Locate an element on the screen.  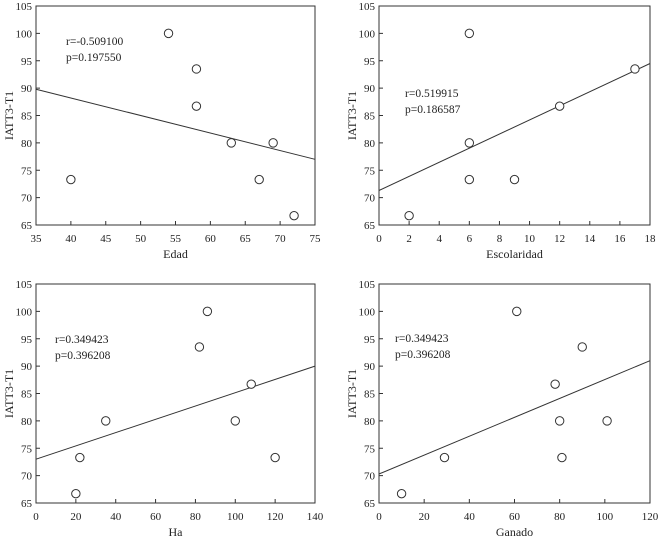
x-tick-label: 50 is located at coordinates (141, 239).